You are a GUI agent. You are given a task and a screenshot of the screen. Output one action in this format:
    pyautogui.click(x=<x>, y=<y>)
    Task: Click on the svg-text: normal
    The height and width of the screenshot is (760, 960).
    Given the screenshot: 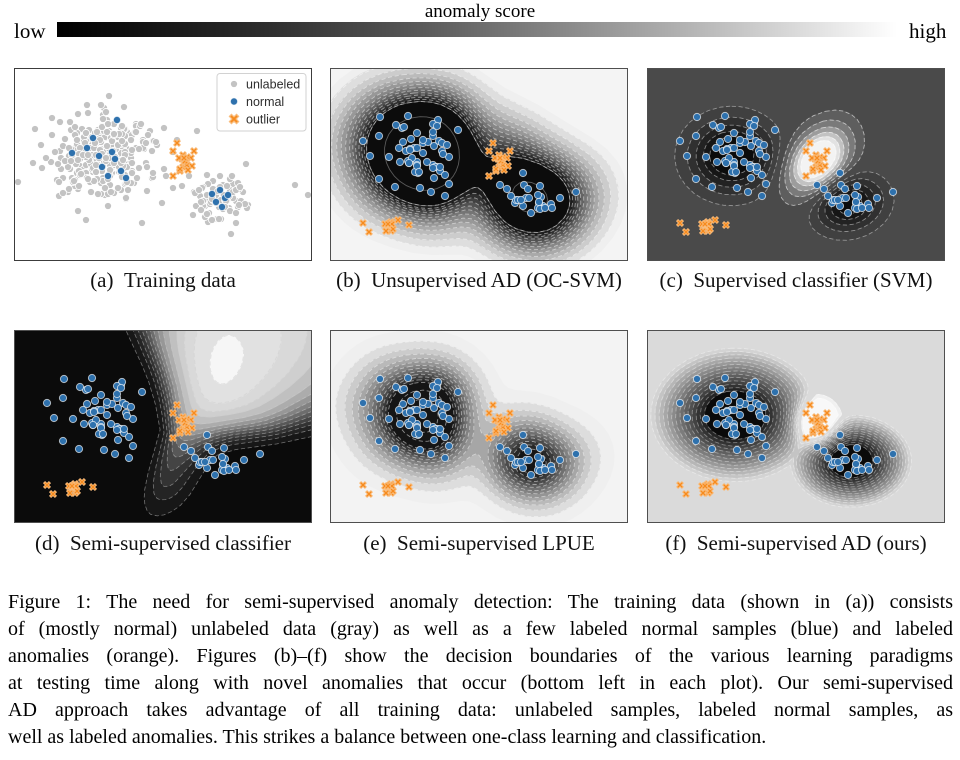 What is the action you would take?
    pyautogui.click(x=265, y=102)
    